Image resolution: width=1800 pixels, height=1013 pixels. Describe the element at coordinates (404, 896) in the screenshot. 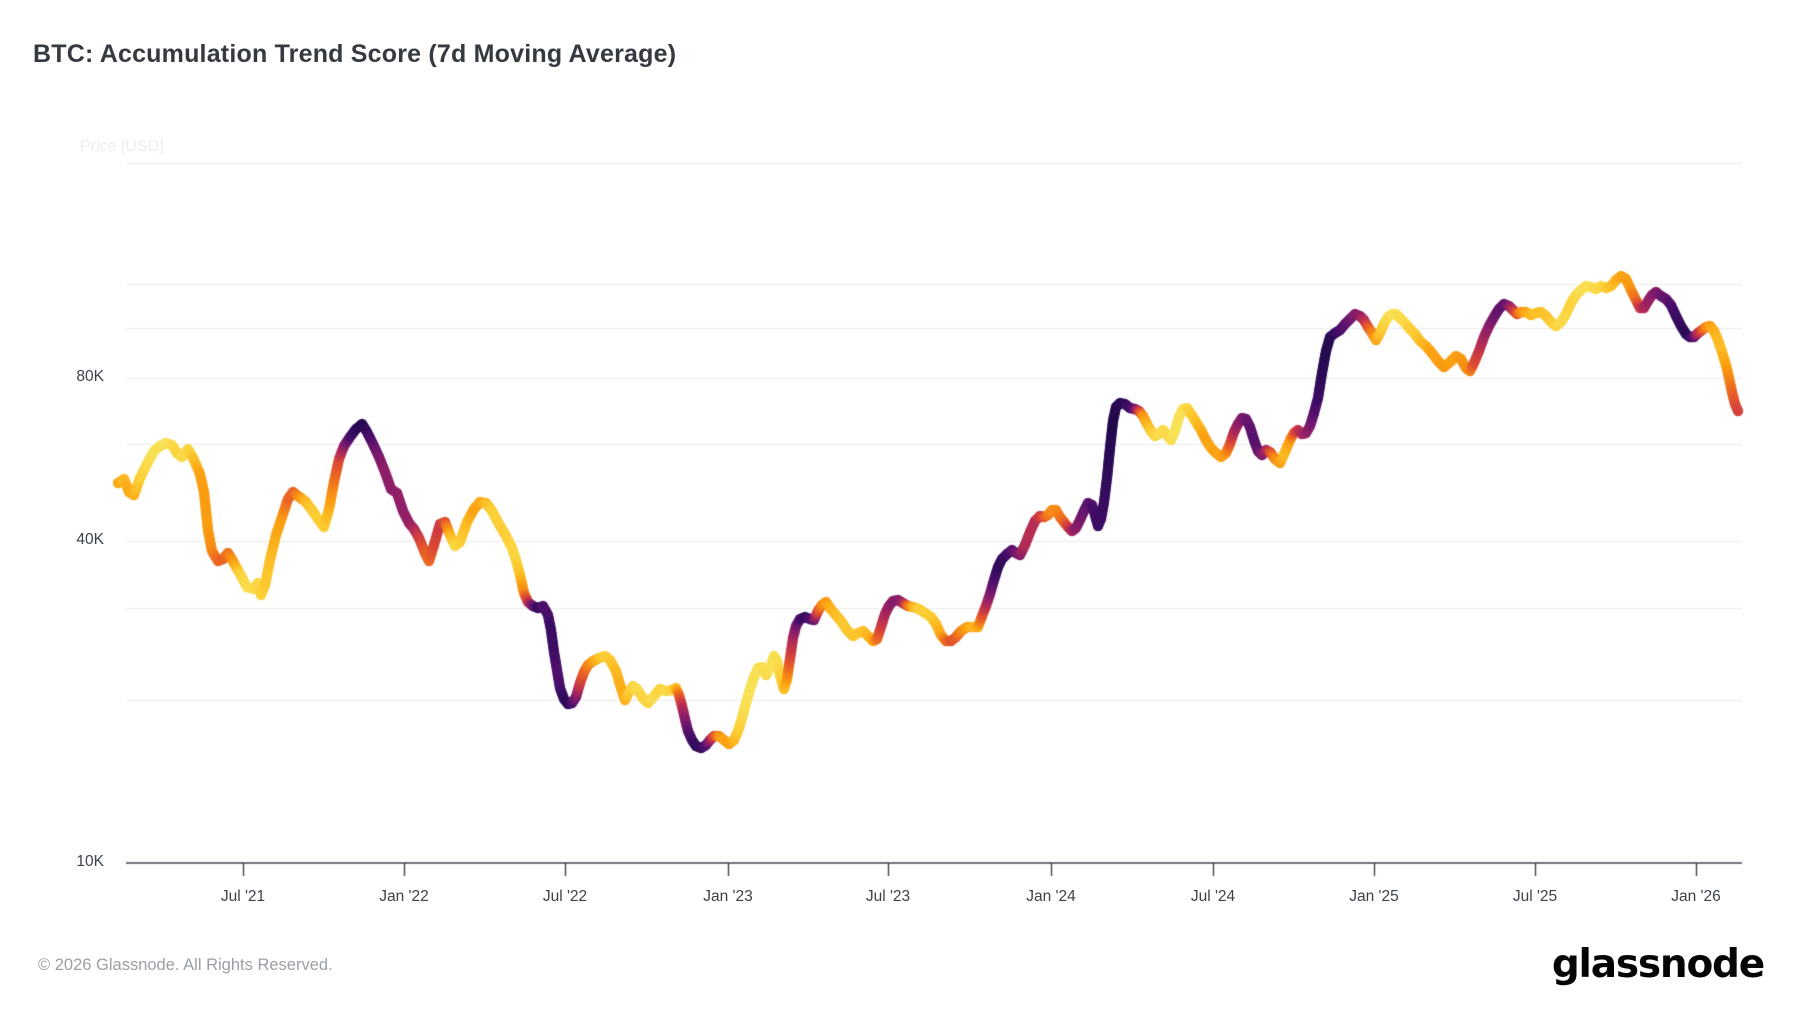

I see `x-tick-label: Jan '22` at that location.